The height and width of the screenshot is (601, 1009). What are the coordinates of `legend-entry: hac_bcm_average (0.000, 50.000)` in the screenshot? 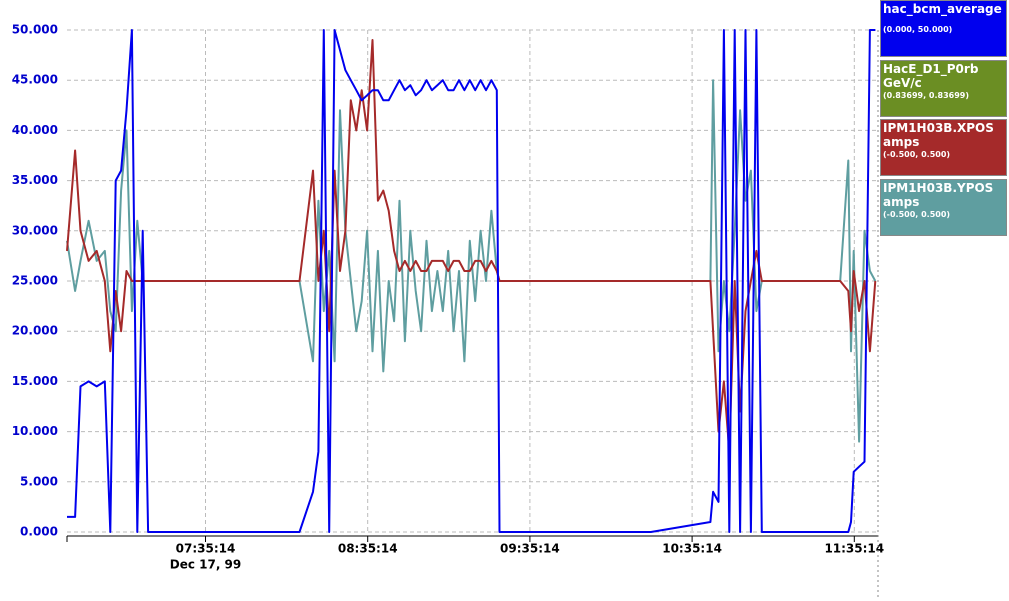 It's located at (943, 28).